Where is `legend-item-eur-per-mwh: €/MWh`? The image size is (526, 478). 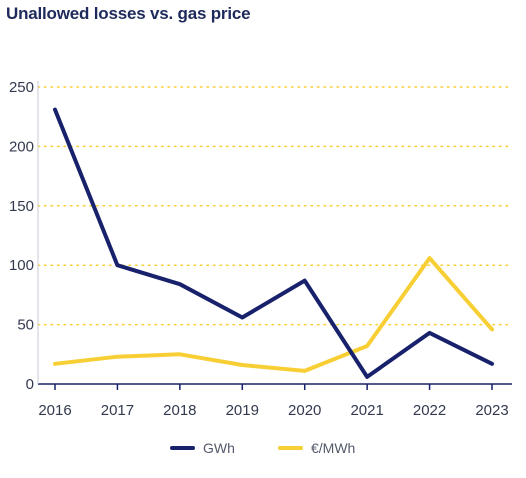 legend-item-eur-per-mwh: €/MWh is located at coordinates (316, 448).